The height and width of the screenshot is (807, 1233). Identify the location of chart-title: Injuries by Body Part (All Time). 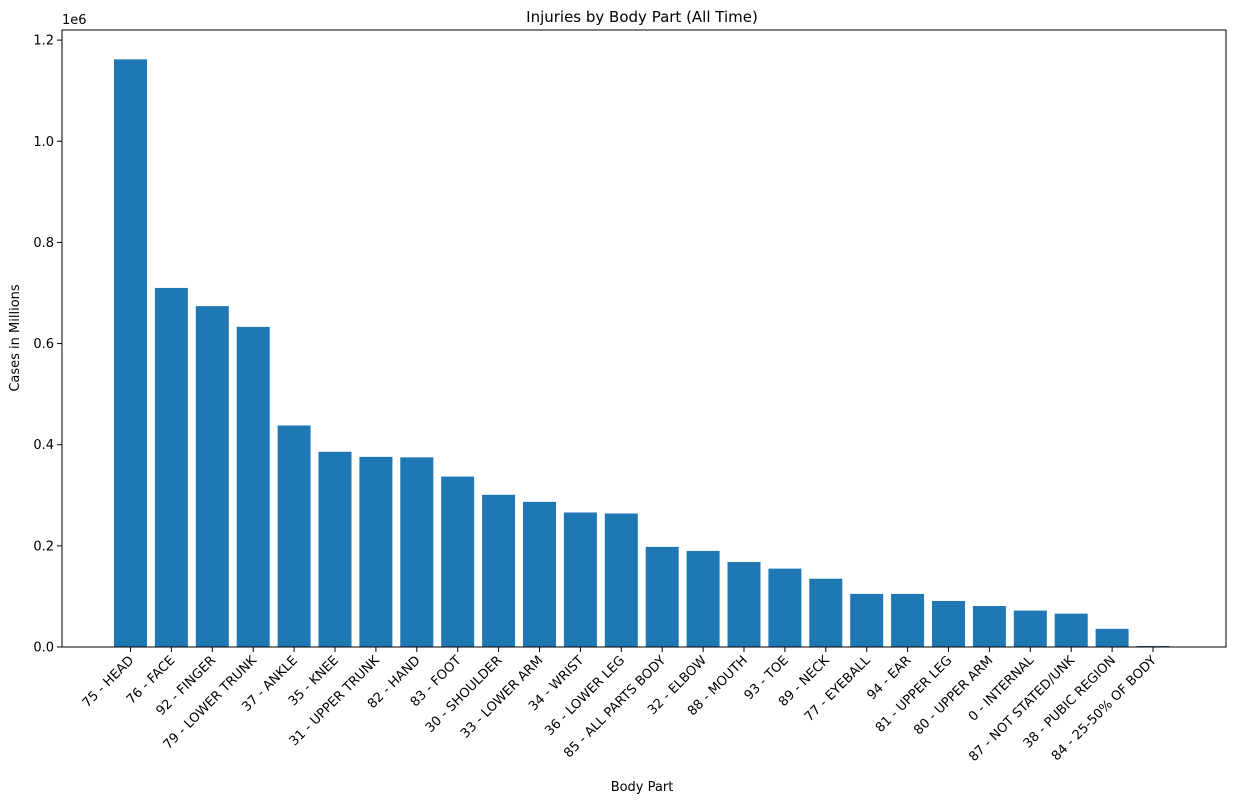
(642, 17).